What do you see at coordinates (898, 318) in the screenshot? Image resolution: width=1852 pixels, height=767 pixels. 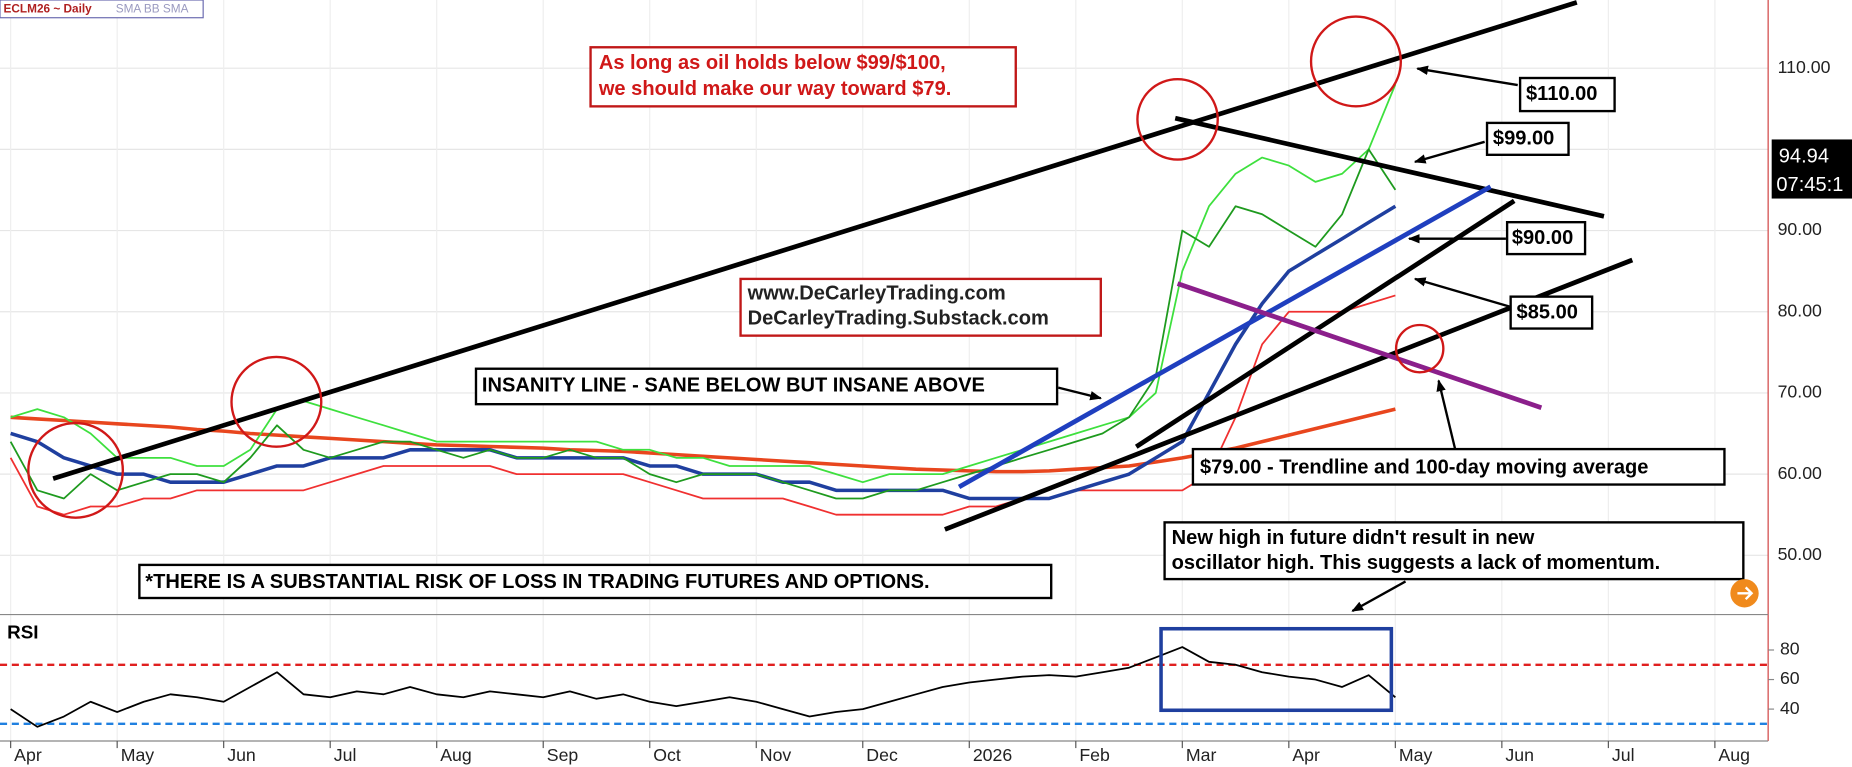 I see `annotation: DeCarleyTrading.Substack.com` at bounding box center [898, 318].